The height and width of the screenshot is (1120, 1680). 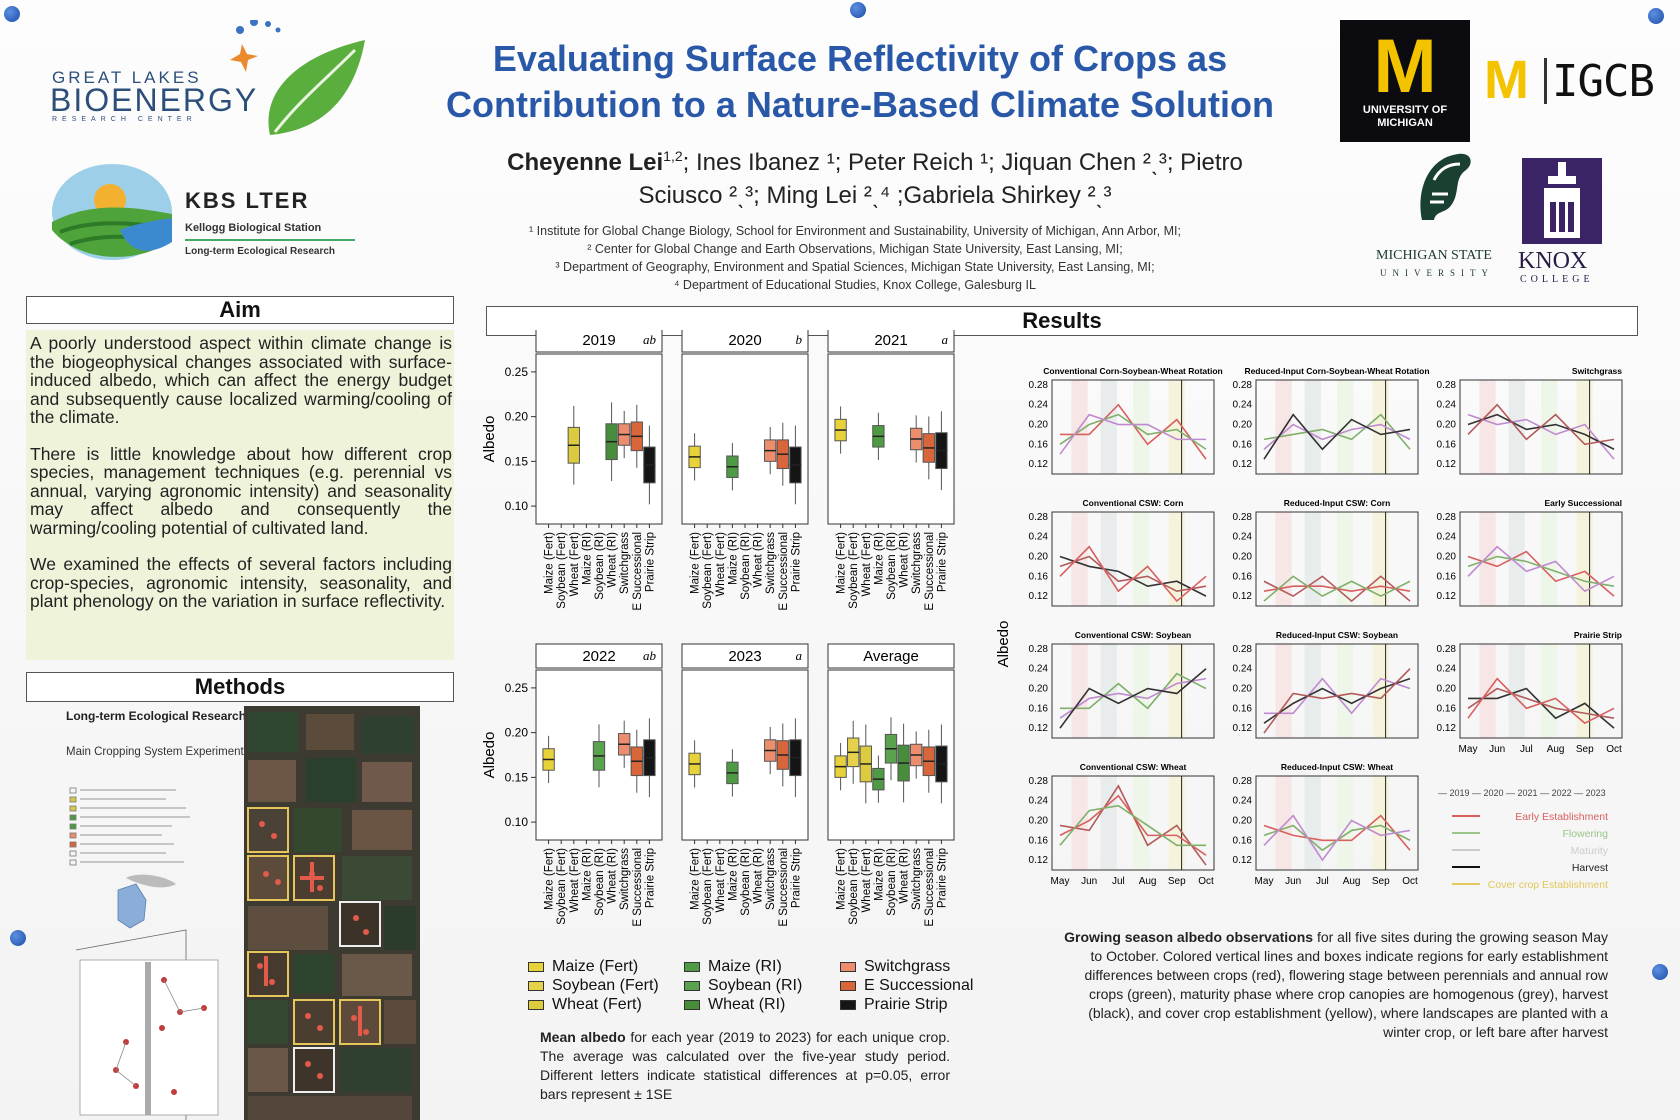 I want to click on significance-letter: a, so click(x=945, y=339).